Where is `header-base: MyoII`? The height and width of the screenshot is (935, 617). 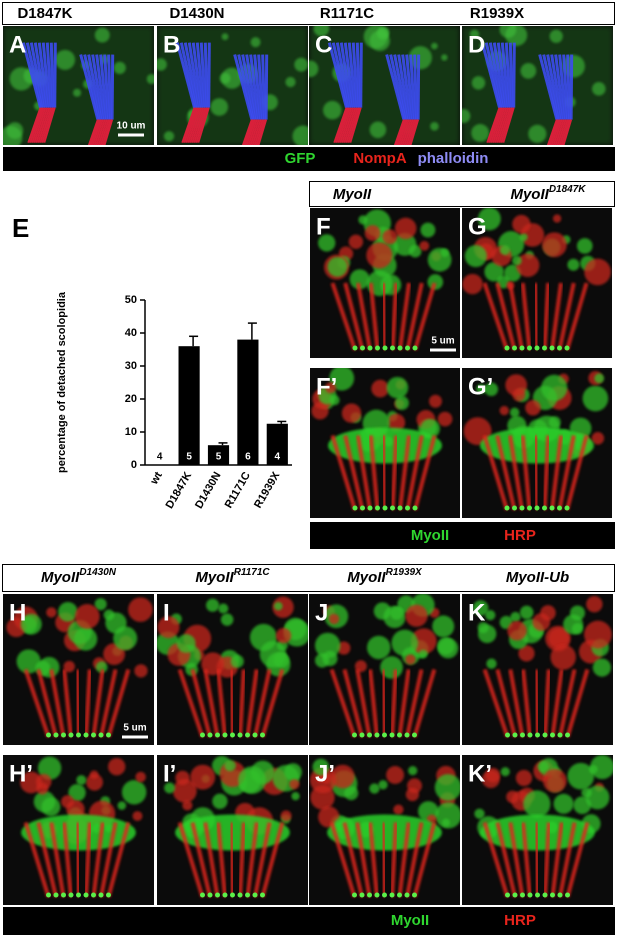 header-base: MyoII is located at coordinates (366, 577).